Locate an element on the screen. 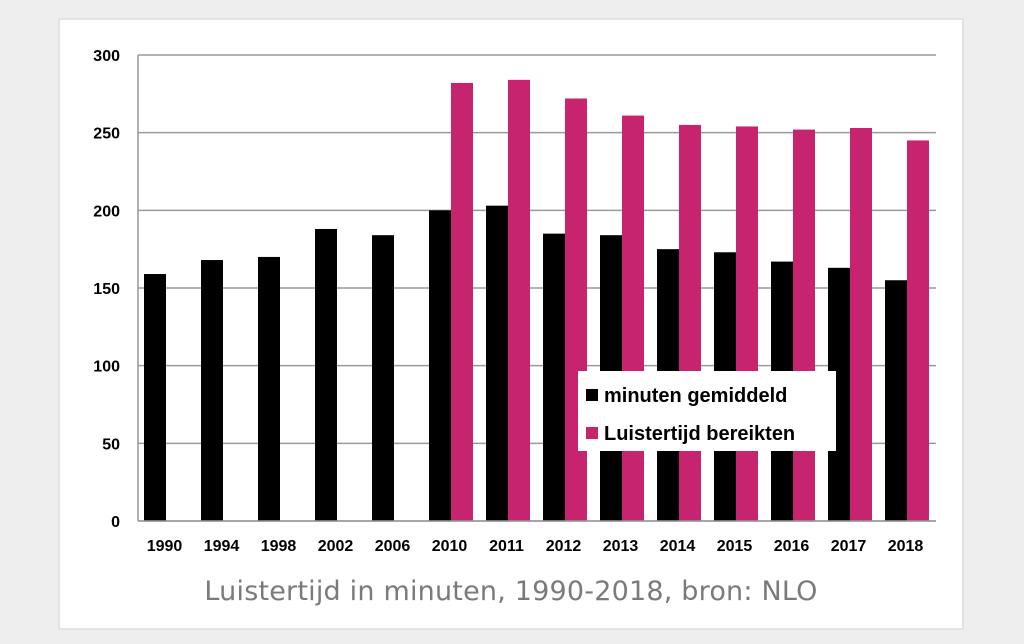 This screenshot has width=1024, height=644. legend-label: minuten gemiddeld is located at coordinates (695, 396).